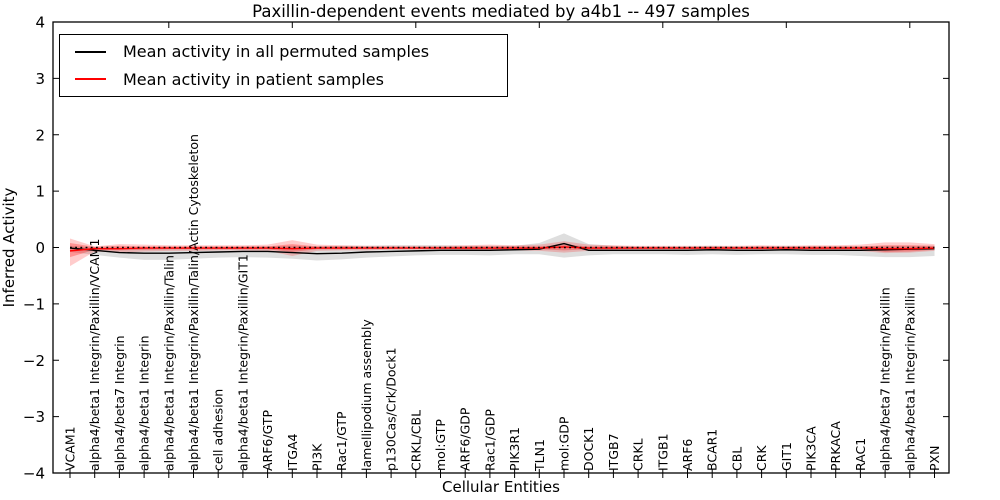  What do you see at coordinates (613, 452) in the screenshot?
I see `x-tick-label: ITGB7` at bounding box center [613, 452].